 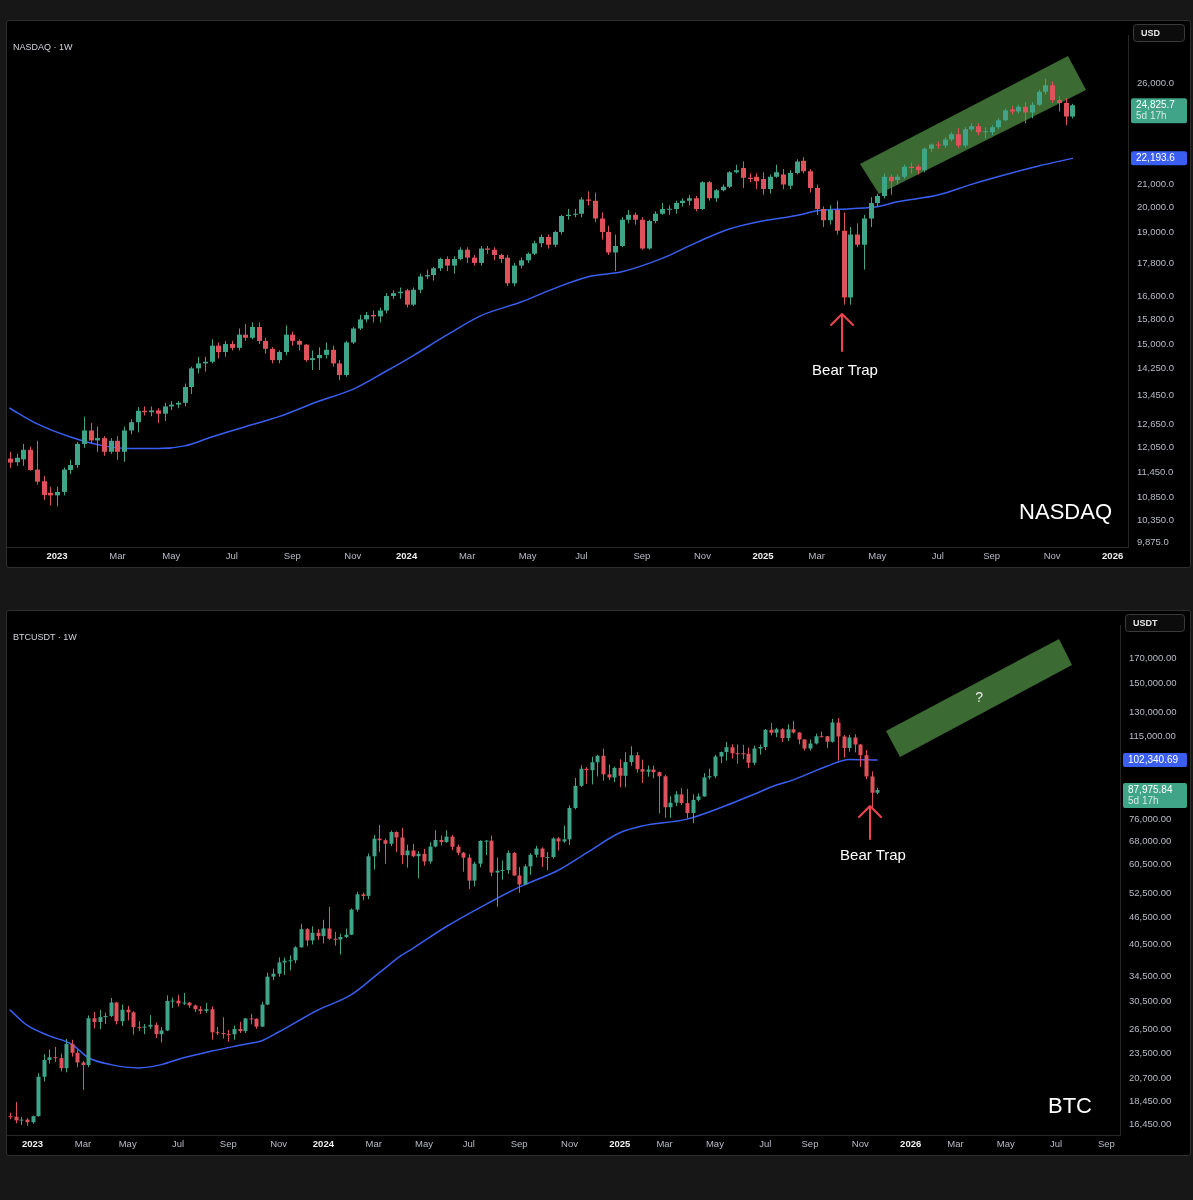 I want to click on y-tick-label: 40,500.00, so click(x=1150, y=944).